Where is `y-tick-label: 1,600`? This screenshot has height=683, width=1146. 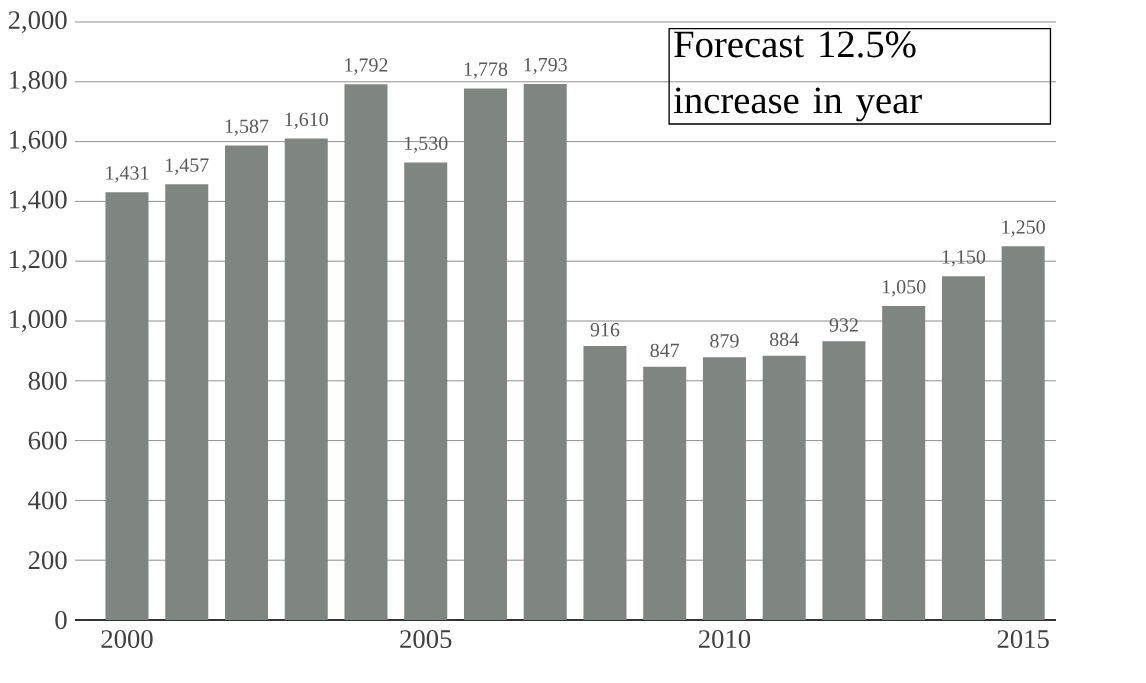 y-tick-label: 1,600 is located at coordinates (38, 141).